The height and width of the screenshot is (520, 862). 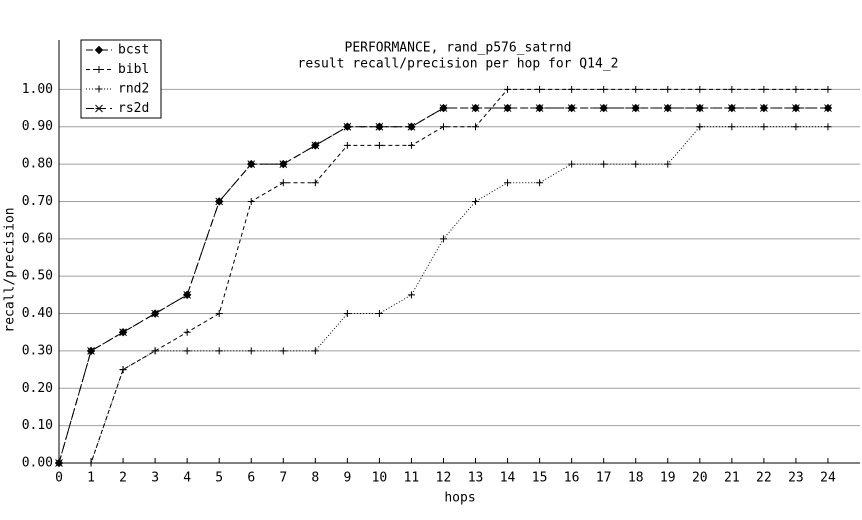 What do you see at coordinates (444, 478) in the screenshot?
I see `x-tick-label: 12` at bounding box center [444, 478].